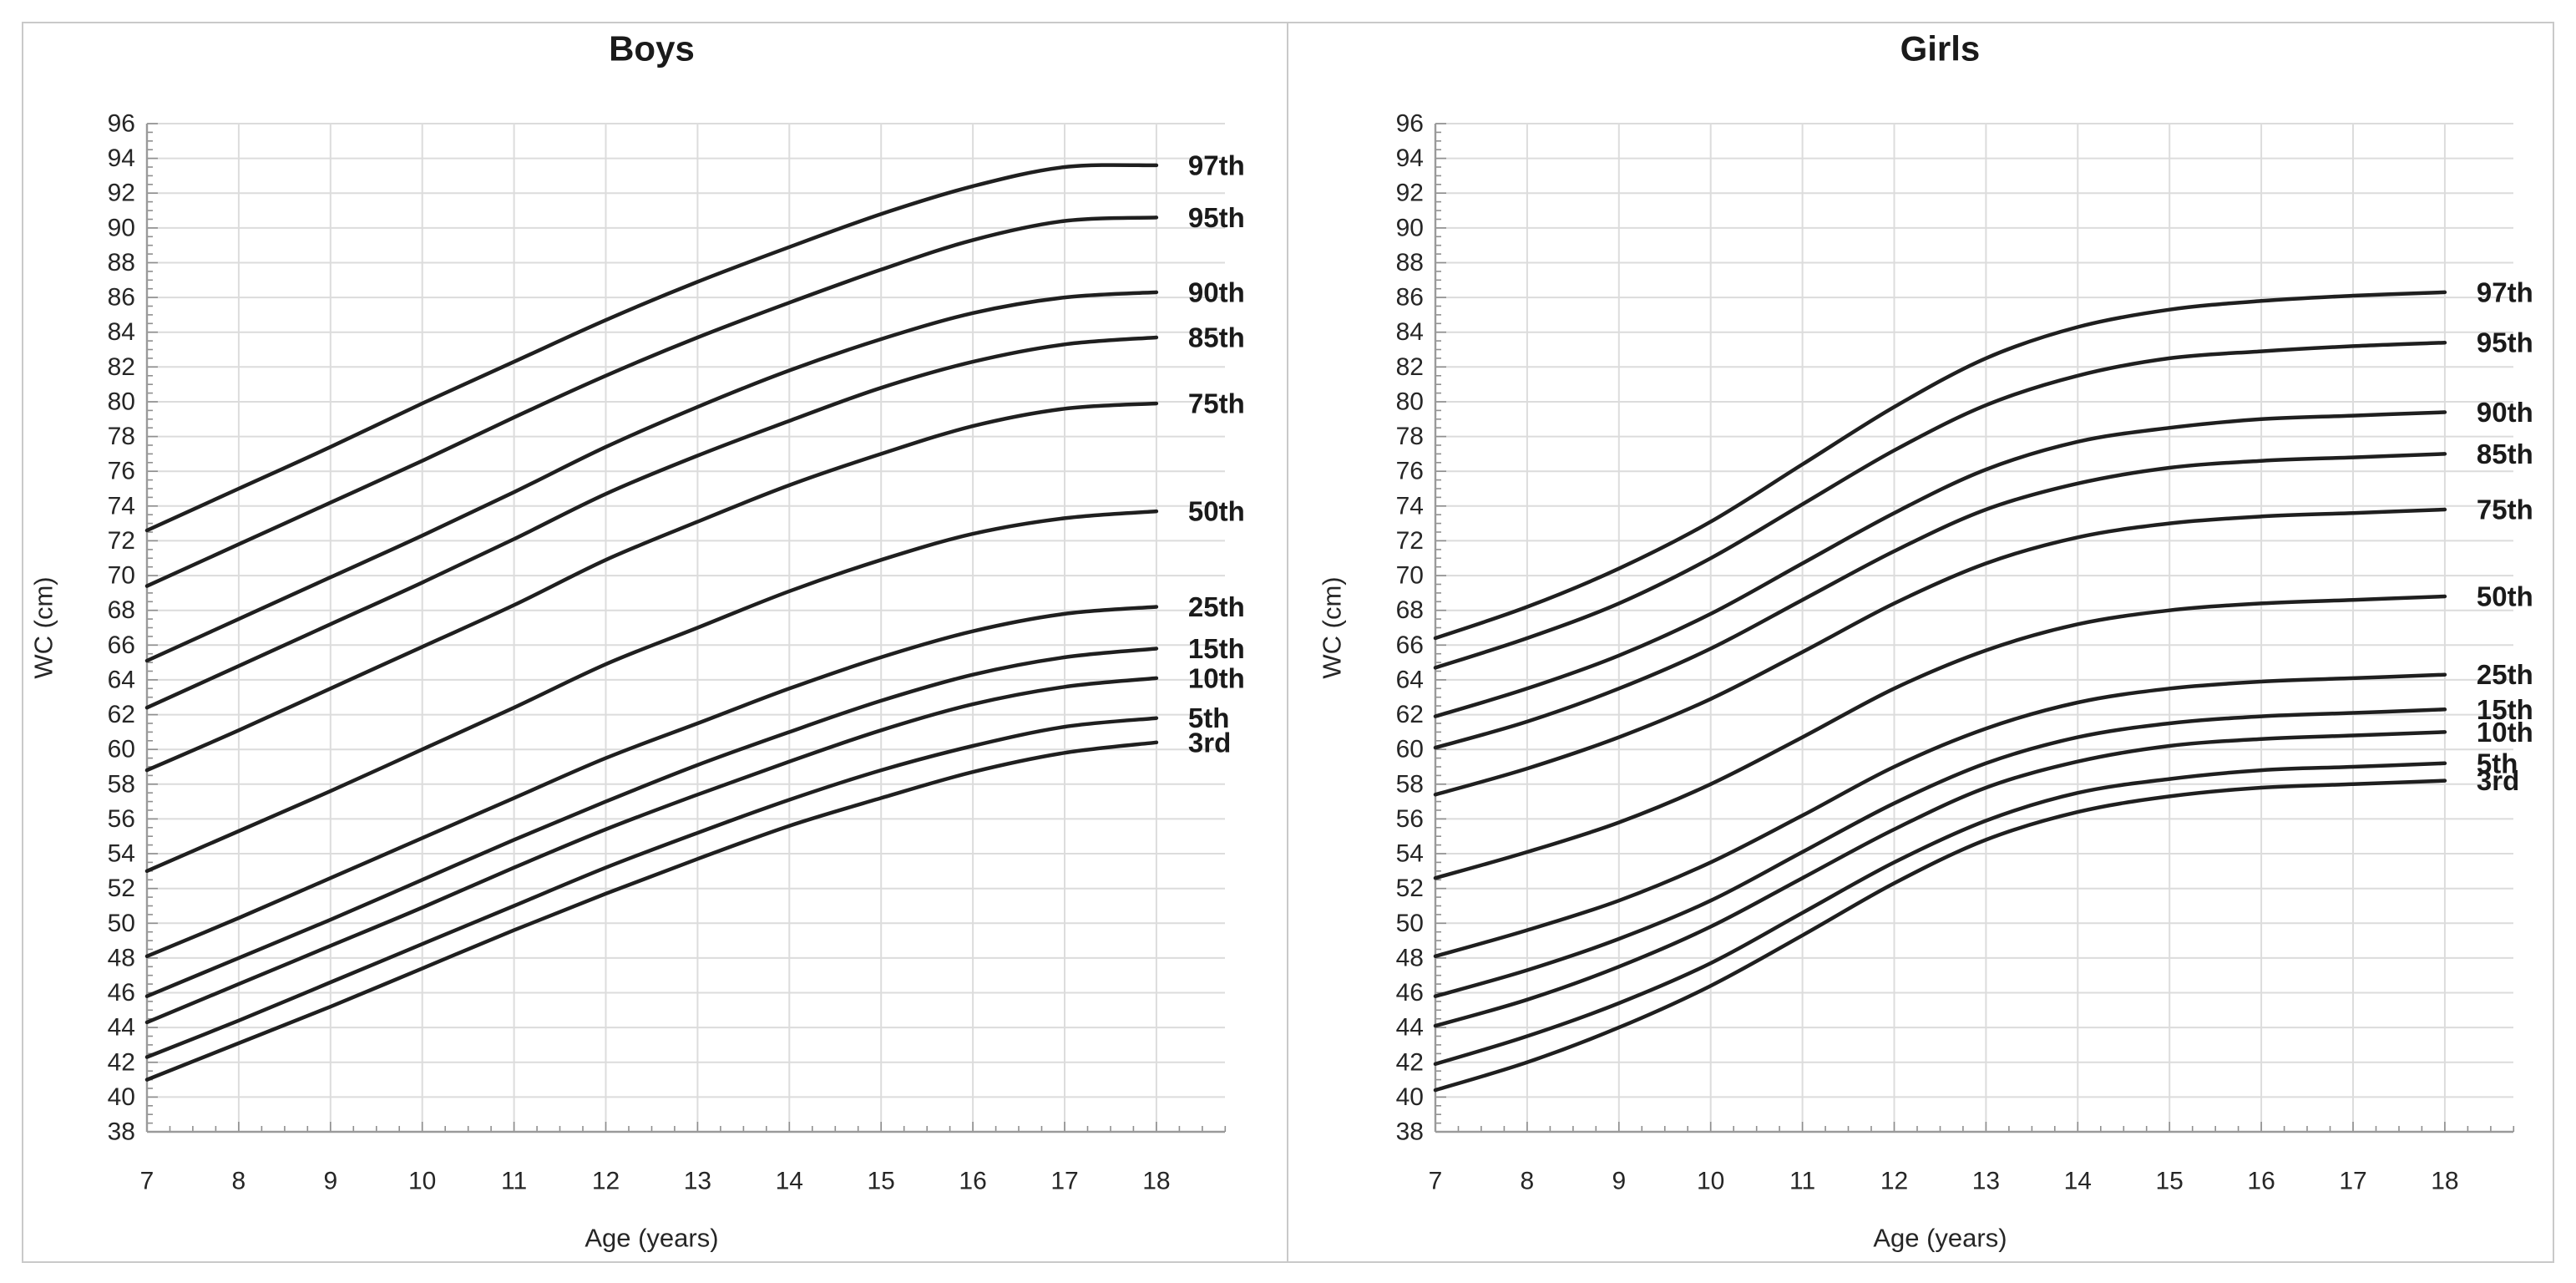  Describe the element at coordinates (1216, 165) in the screenshot. I see `percentile-label-97th: 97th` at that location.